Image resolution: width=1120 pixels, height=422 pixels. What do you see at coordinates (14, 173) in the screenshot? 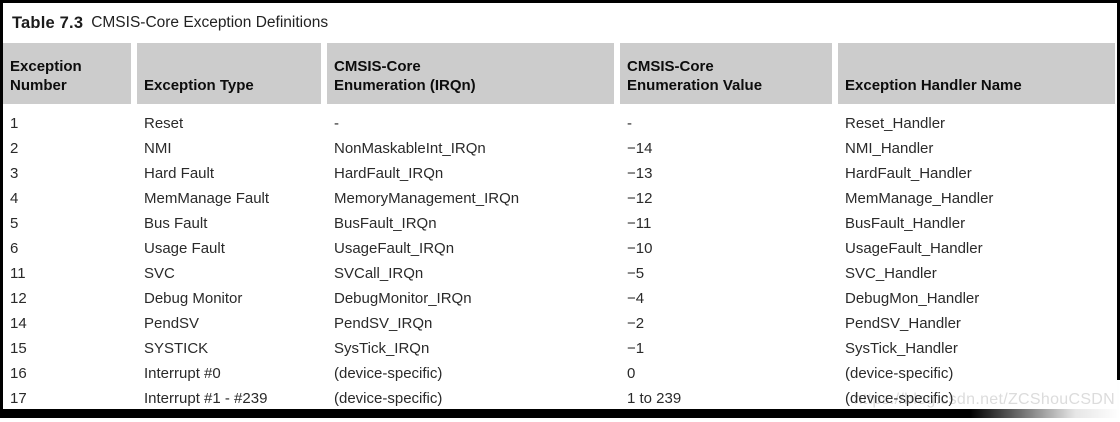
I see `cell-number: 3` at bounding box center [14, 173].